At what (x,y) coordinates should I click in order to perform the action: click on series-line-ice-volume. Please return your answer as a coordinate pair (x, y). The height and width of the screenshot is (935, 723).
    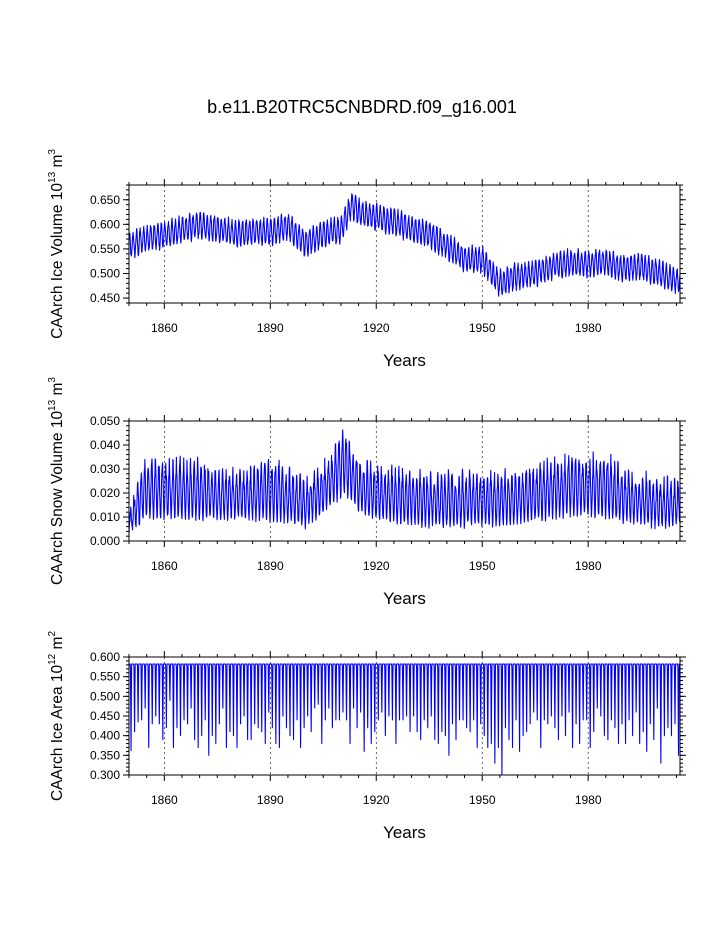
    Looking at the image, I should click on (404, 245).